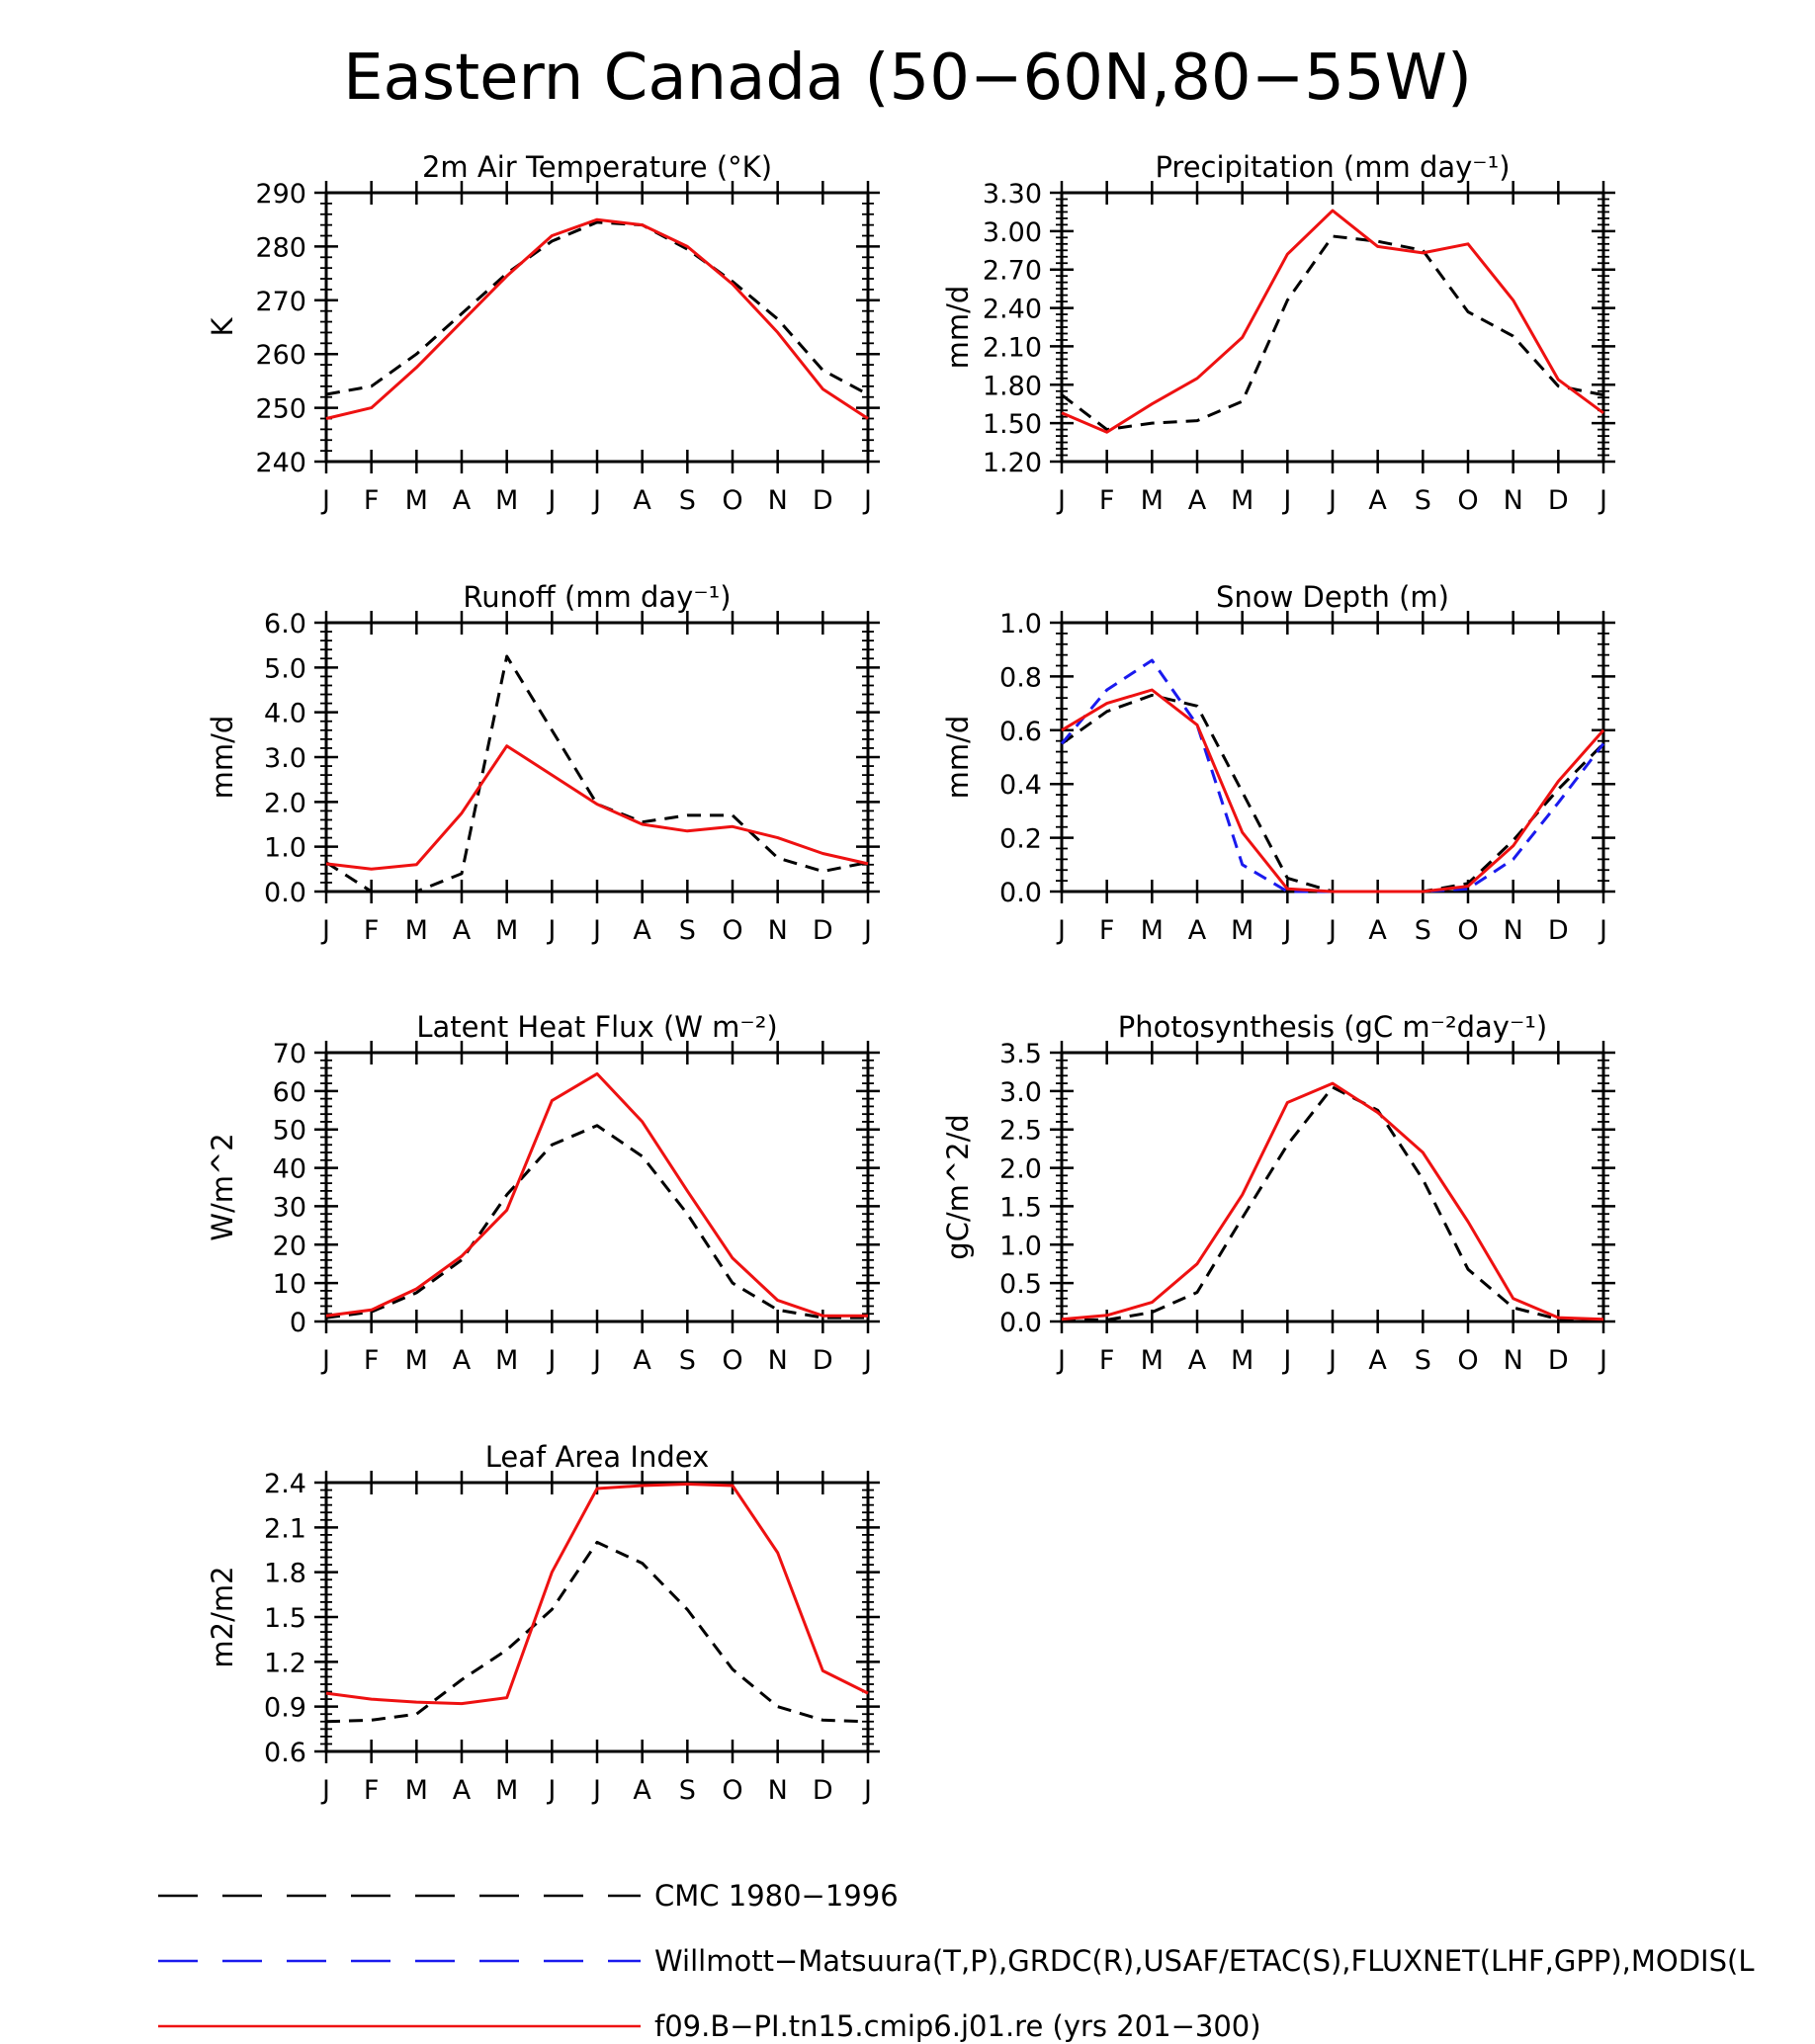 The image size is (1815, 2044). Describe the element at coordinates (1012, 386) in the screenshot. I see `y-tick-label: 1.80` at that location.